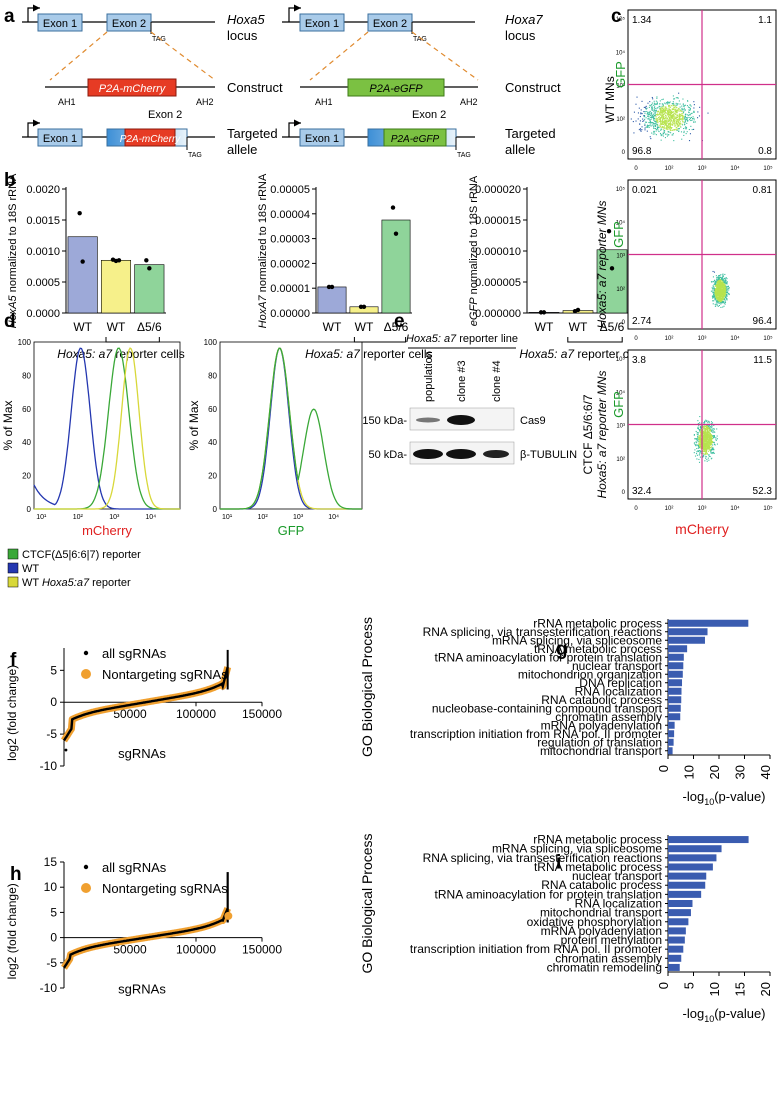 This screenshot has width=780, height=1111. What do you see at coordinates (474, 250) in the screenshot?
I see `ylabel-b3: eGFP normalized to 18S rRNA` at bounding box center [474, 250].